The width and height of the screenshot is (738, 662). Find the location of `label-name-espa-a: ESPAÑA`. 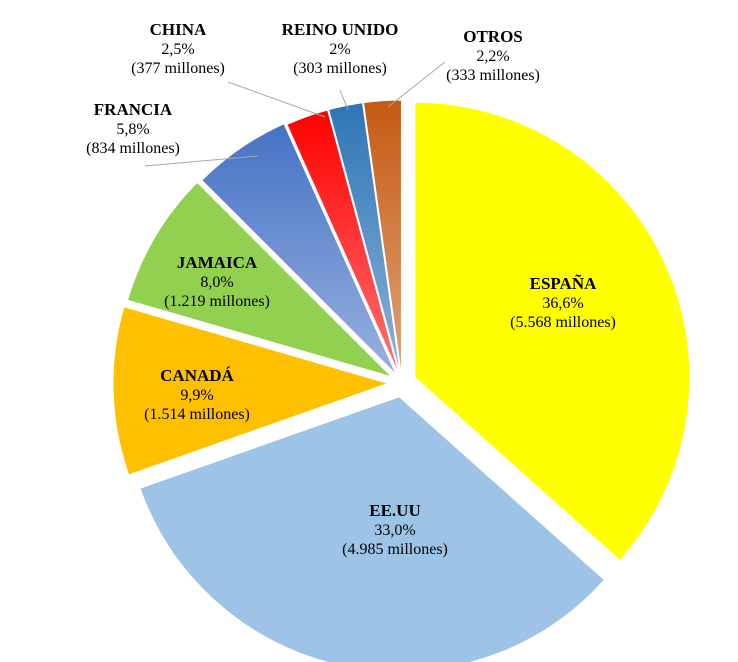

label-name-espa-a: ESPAÑA is located at coordinates (563, 283).